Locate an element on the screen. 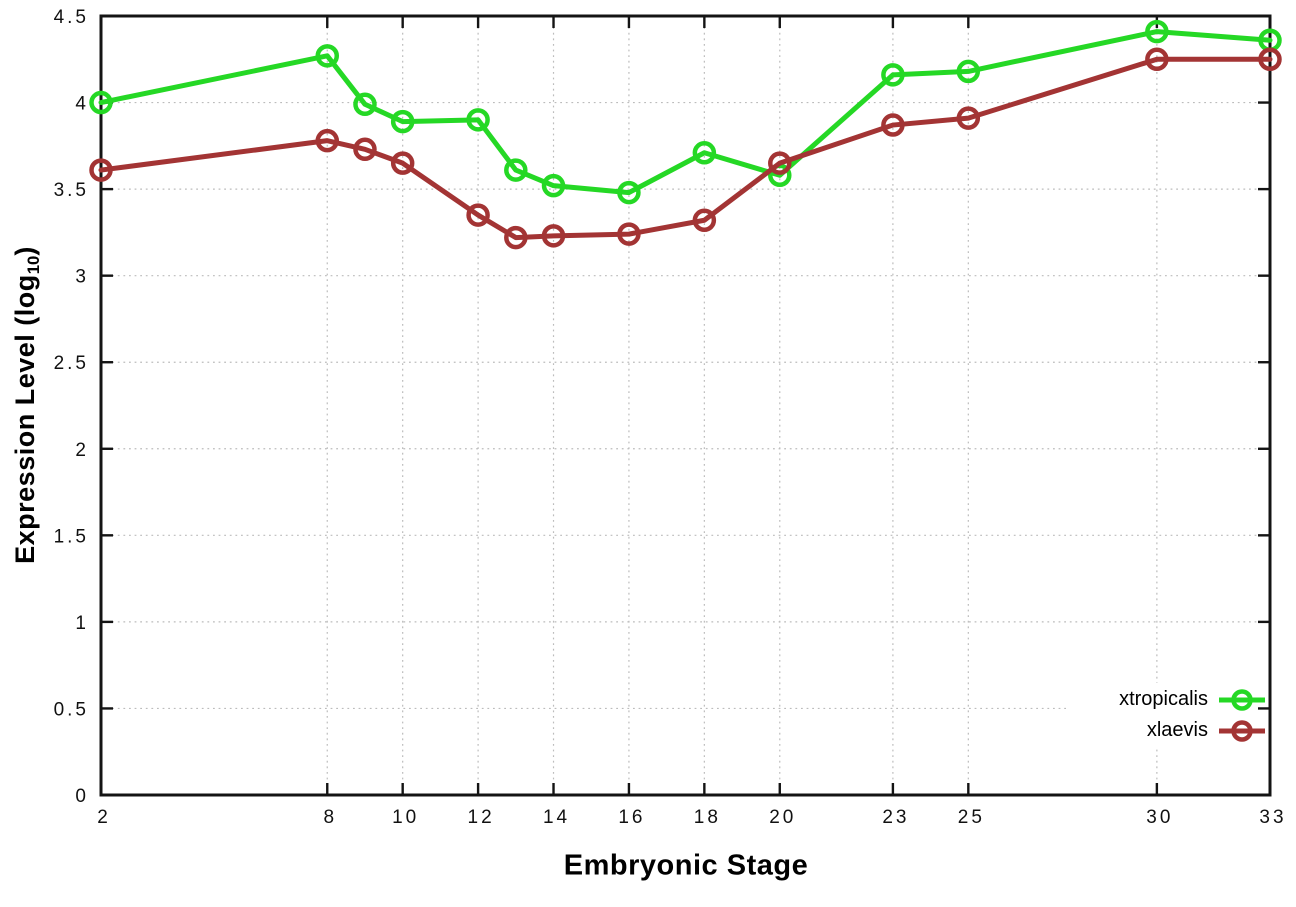  x-tick-label: 33 is located at coordinates (1272, 817).